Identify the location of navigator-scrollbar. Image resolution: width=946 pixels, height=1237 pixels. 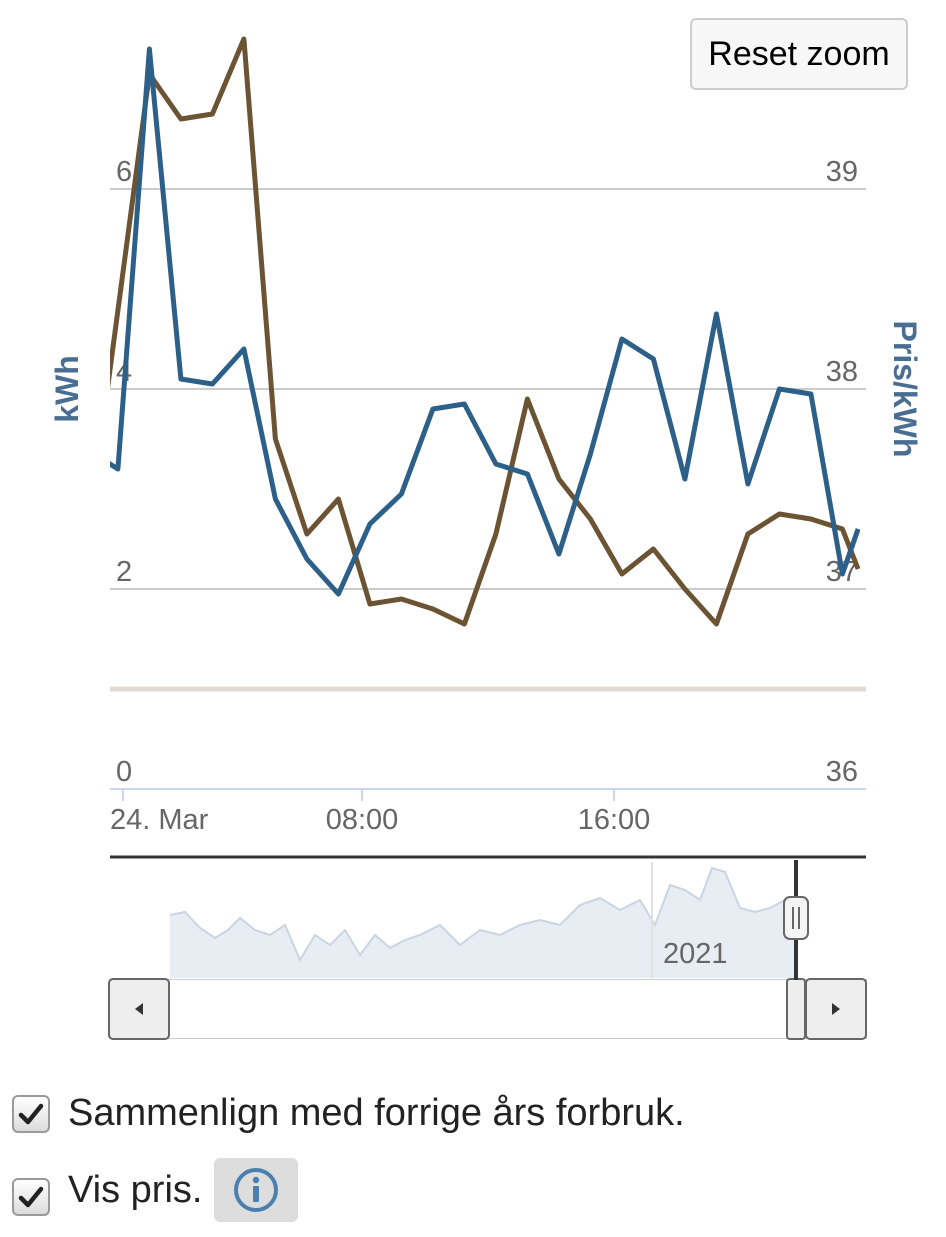
(488, 1009).